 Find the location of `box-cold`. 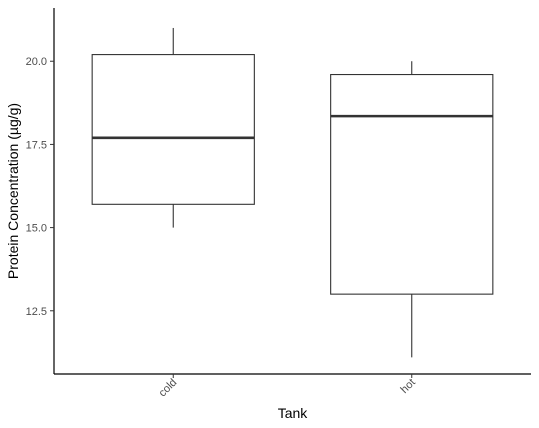

box-cold is located at coordinates (173, 127).